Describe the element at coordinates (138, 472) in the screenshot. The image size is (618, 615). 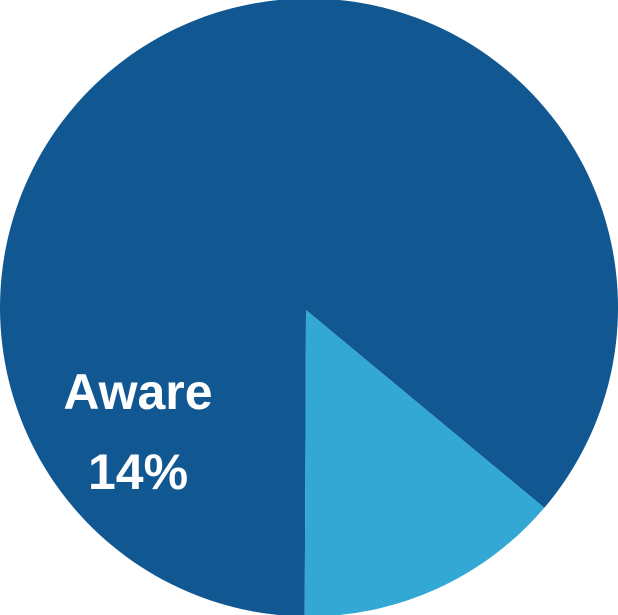
I see `slice-value-aware: 14%` at that location.